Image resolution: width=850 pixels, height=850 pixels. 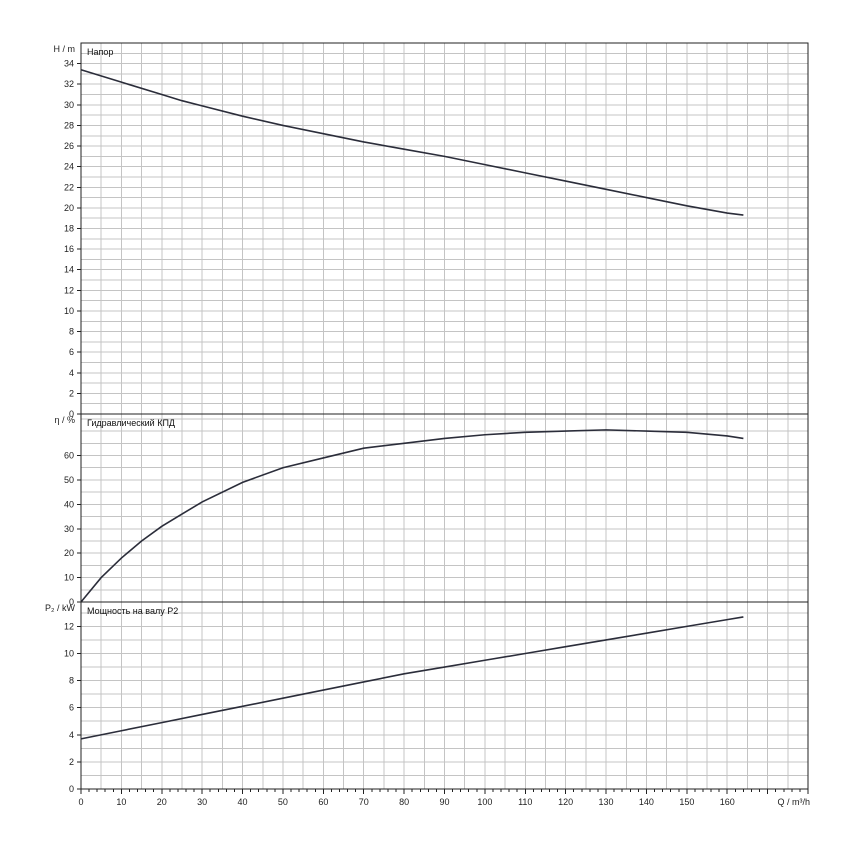 I want to click on y-axis-label: P₂ / kW, so click(x=60, y=608).